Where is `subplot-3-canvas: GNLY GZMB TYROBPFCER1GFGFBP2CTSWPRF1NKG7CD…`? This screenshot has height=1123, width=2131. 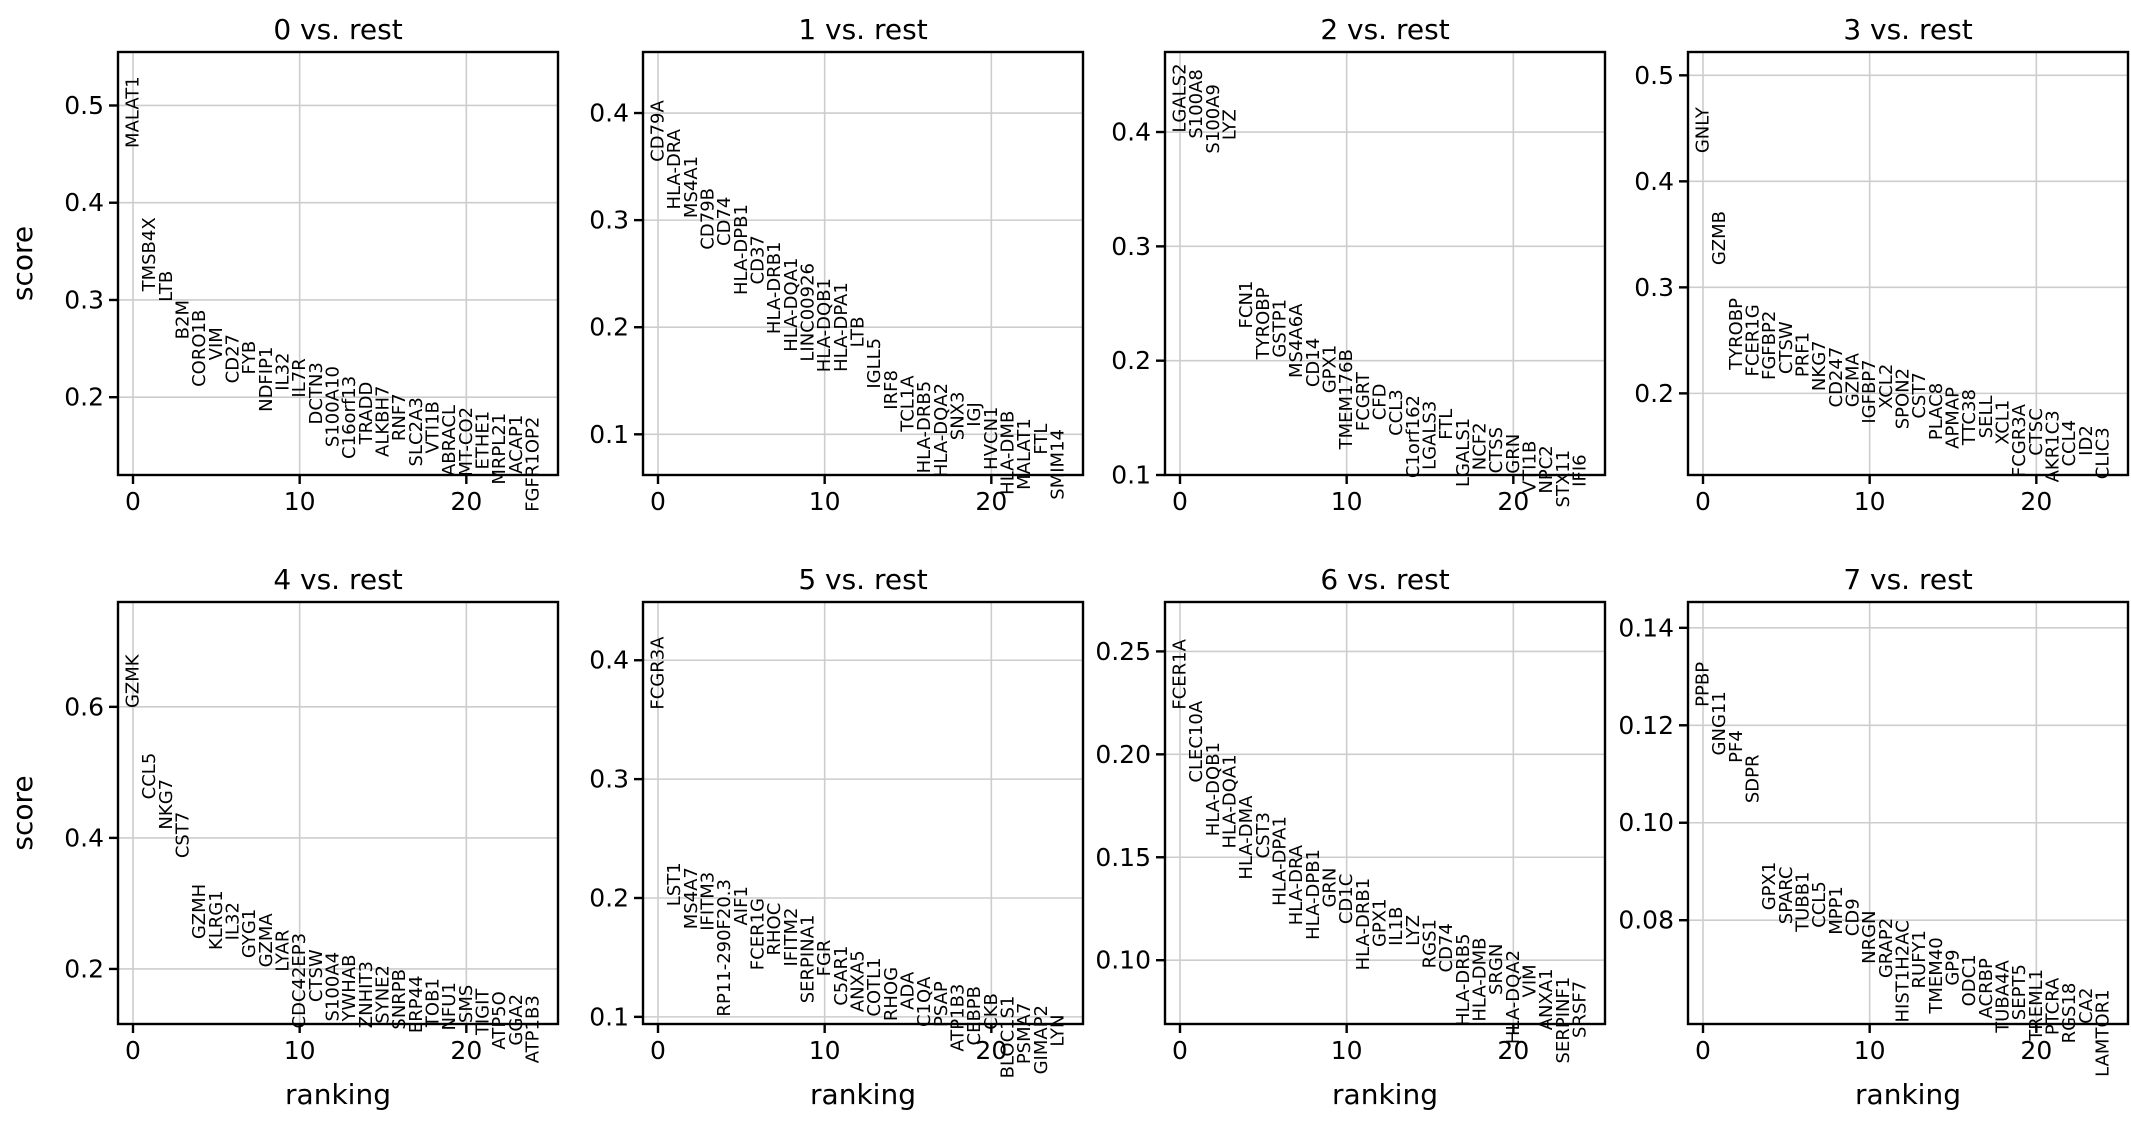 subplot-3-canvas: GNLY GZMB TYROBPFCER1GFGFBP2CTSWPRF1NKG7CD… is located at coordinates (1882, 264).